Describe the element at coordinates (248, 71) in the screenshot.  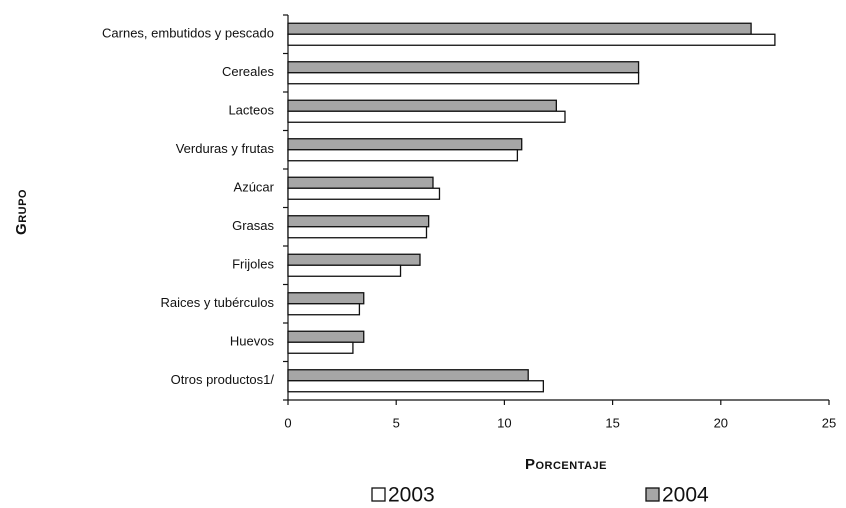
I see `y-tick-label: Cereales` at that location.